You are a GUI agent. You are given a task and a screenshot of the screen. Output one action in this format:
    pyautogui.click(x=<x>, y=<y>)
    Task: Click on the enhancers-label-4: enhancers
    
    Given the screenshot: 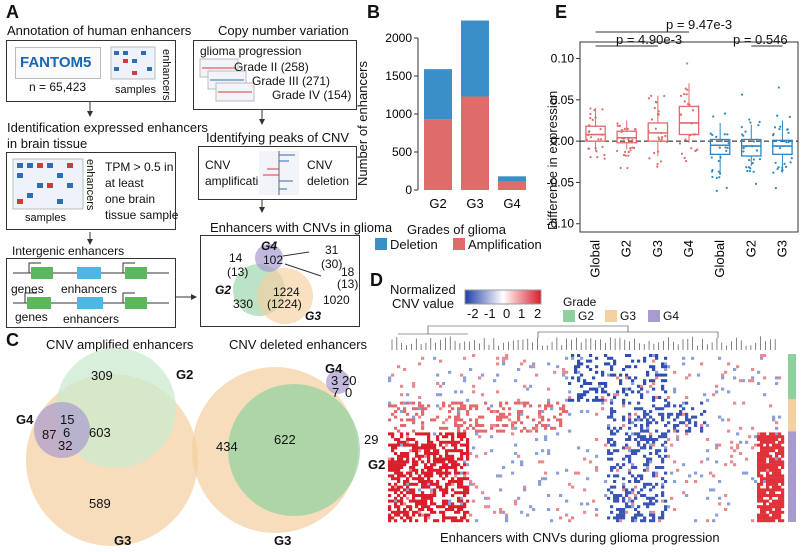 What is the action you would take?
    pyautogui.click(x=91, y=319)
    